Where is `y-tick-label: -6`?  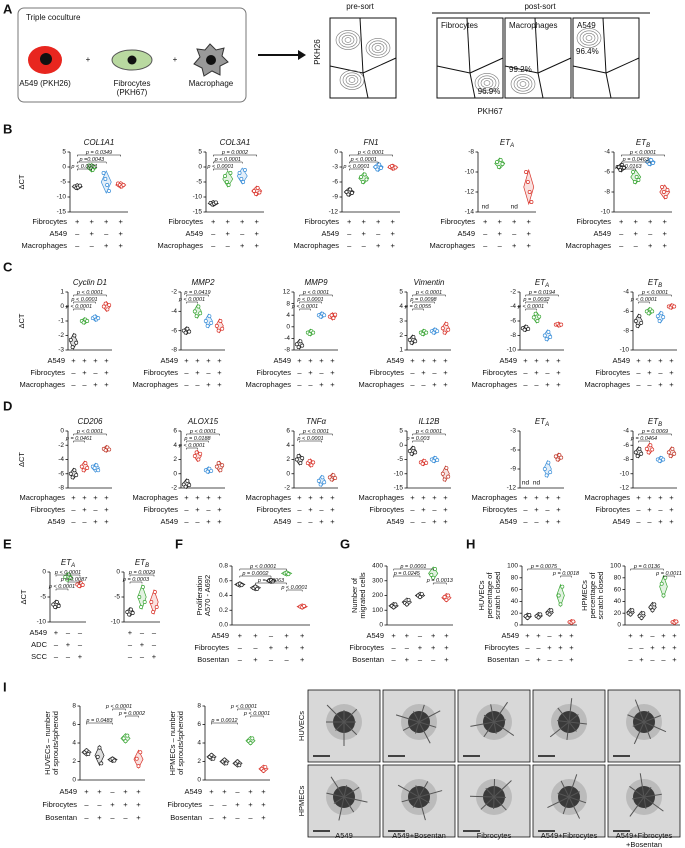 y-tick-label: -6 is located at coordinates (61, 473).